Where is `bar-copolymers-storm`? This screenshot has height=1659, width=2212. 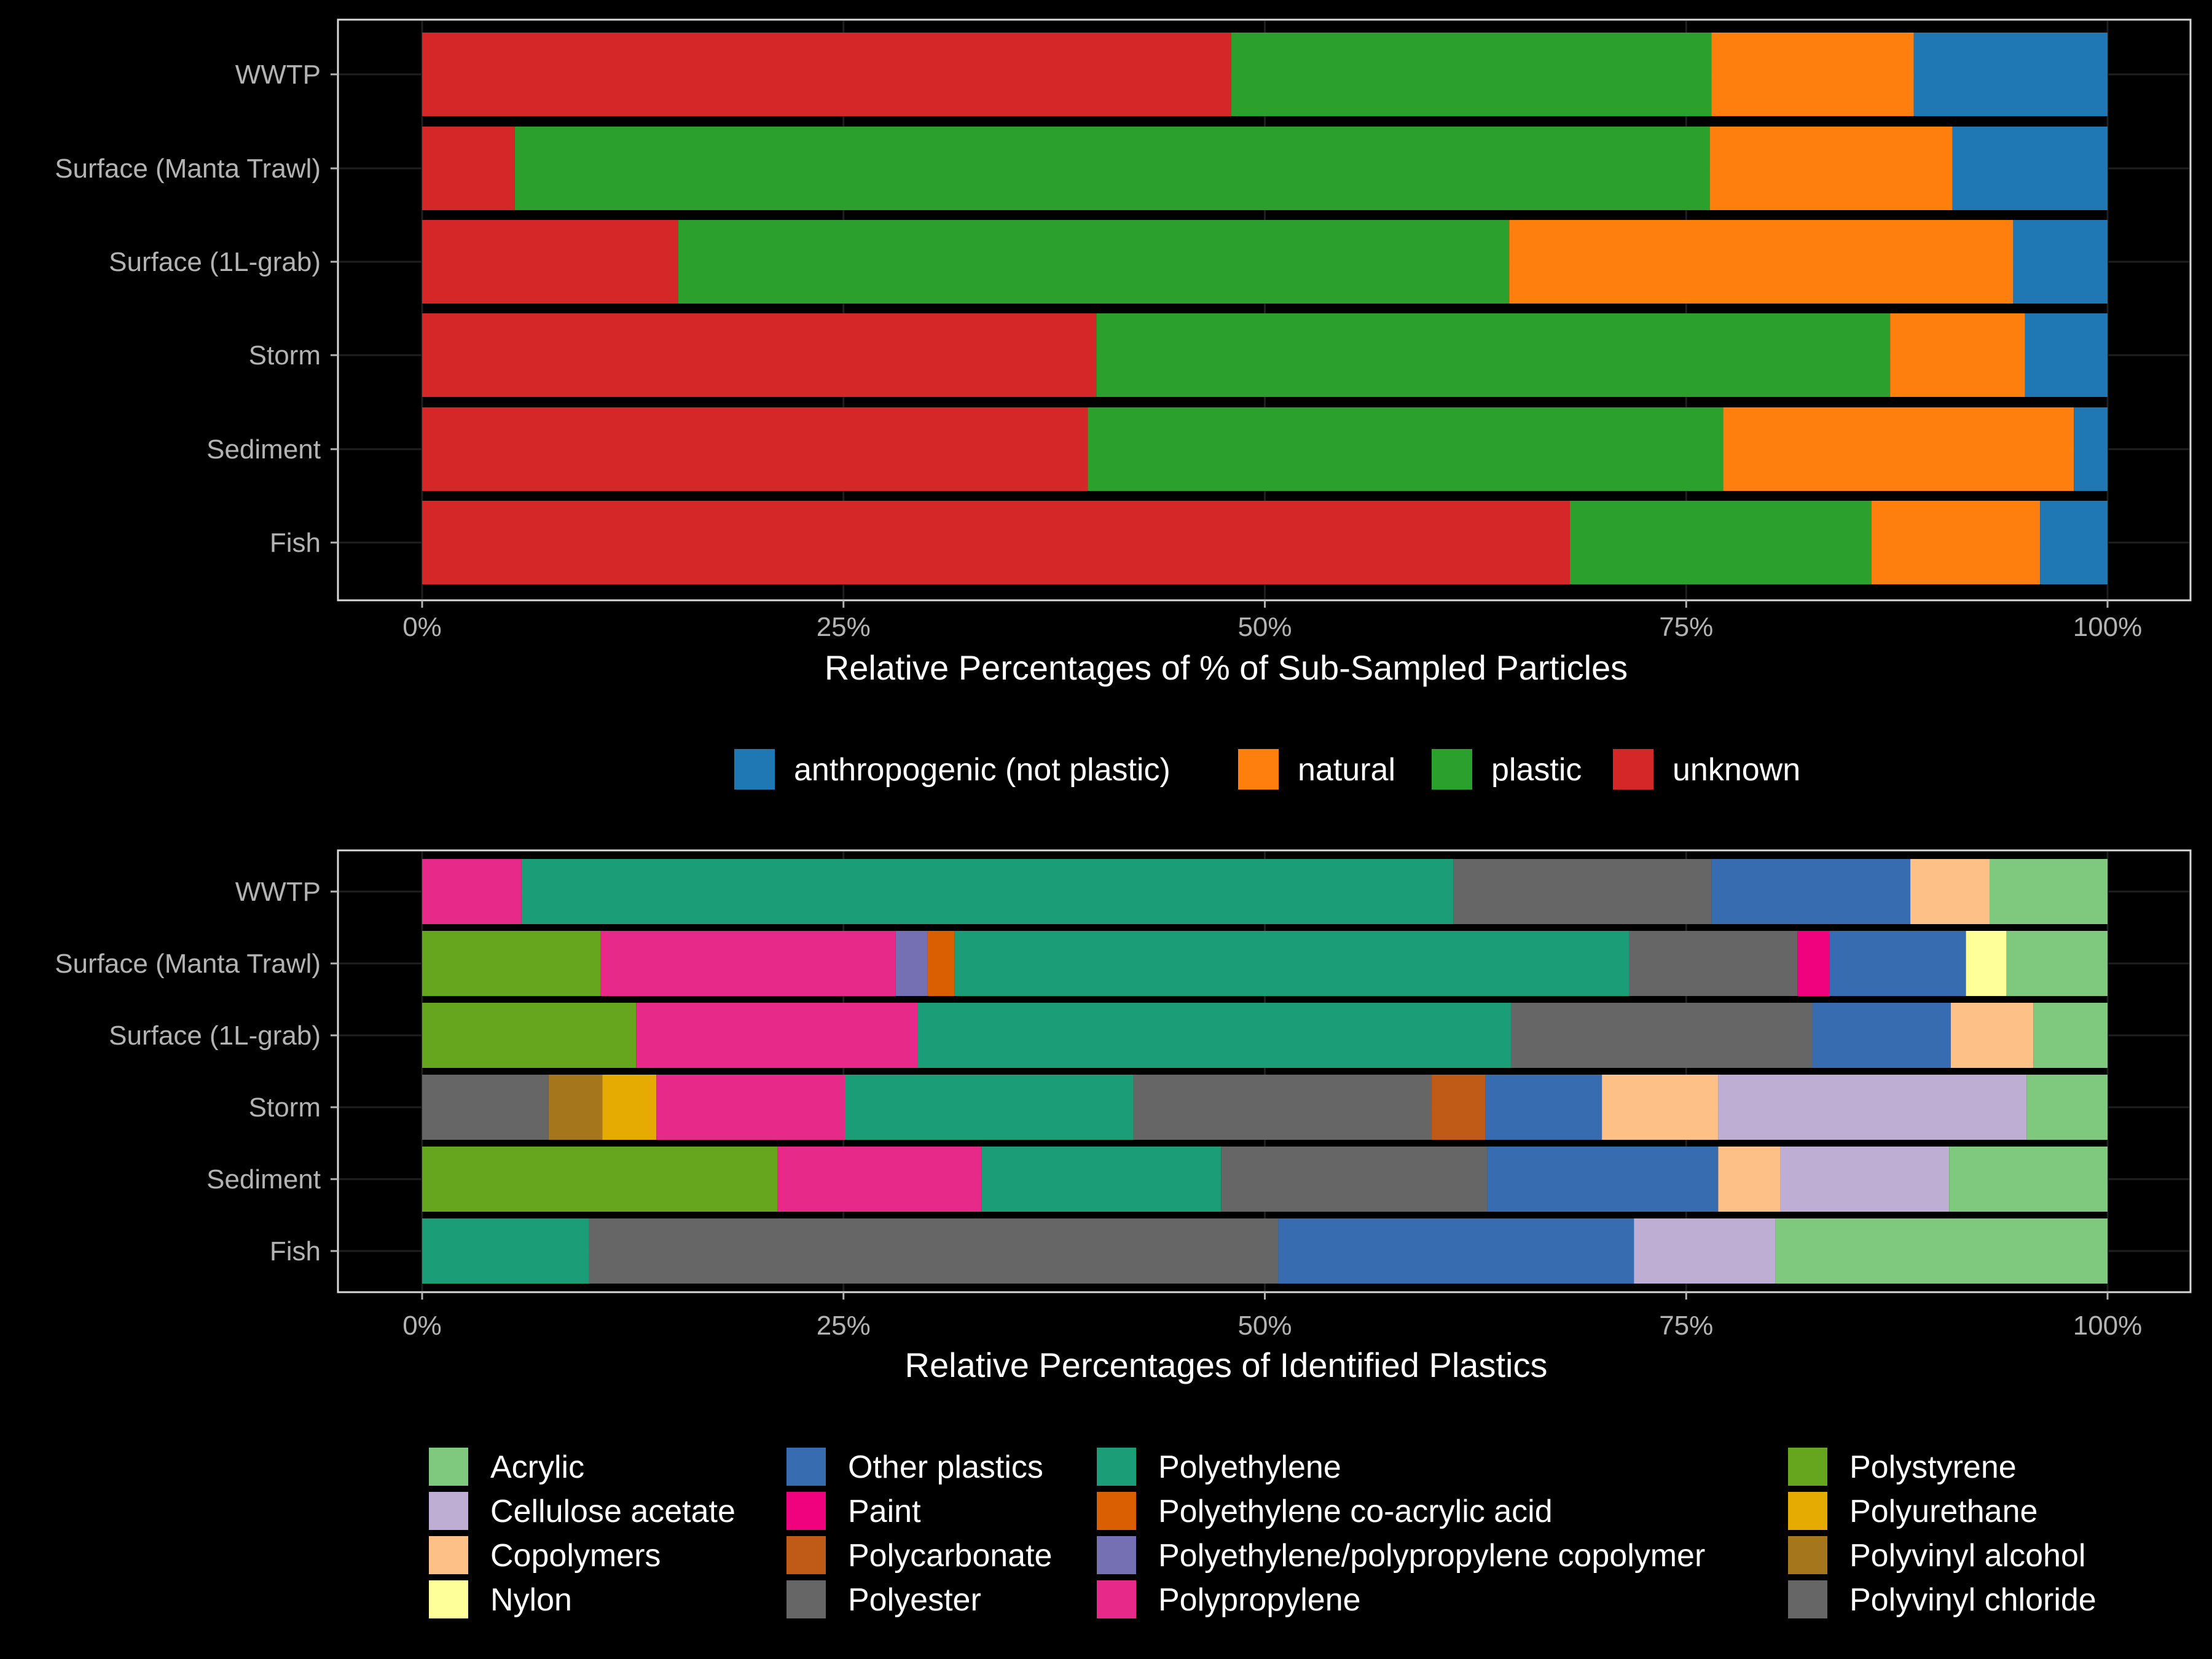
bar-copolymers-storm is located at coordinates (1660, 1107).